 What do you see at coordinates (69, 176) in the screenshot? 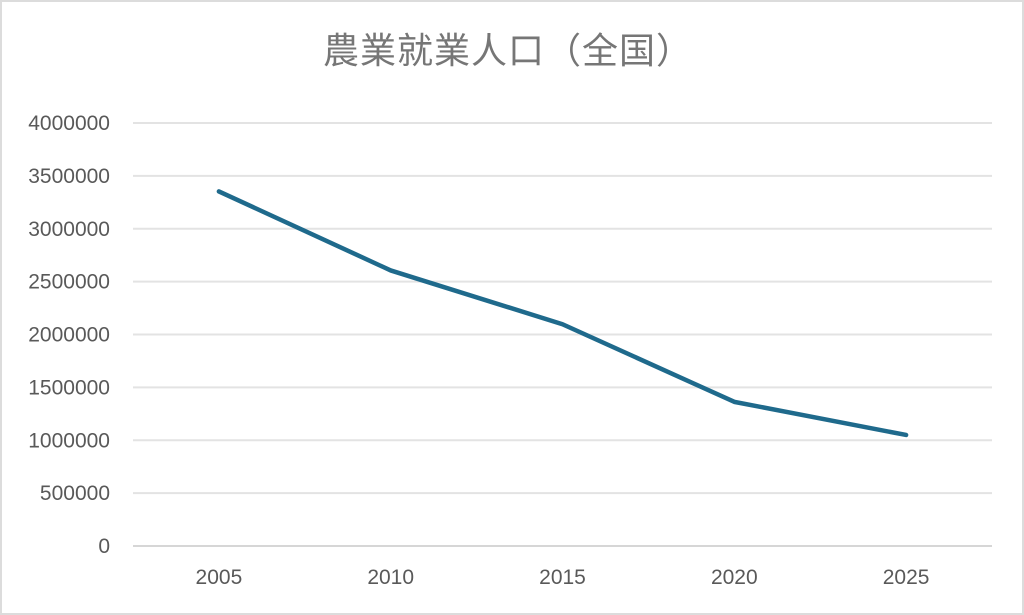
I see `y-tick-label: 3500000` at bounding box center [69, 176].